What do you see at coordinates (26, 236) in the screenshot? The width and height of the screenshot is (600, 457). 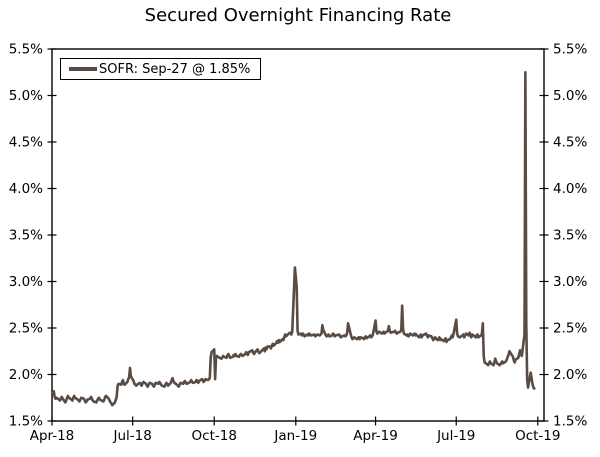 I see `y-axis-label-left: 3.5%` at bounding box center [26, 236].